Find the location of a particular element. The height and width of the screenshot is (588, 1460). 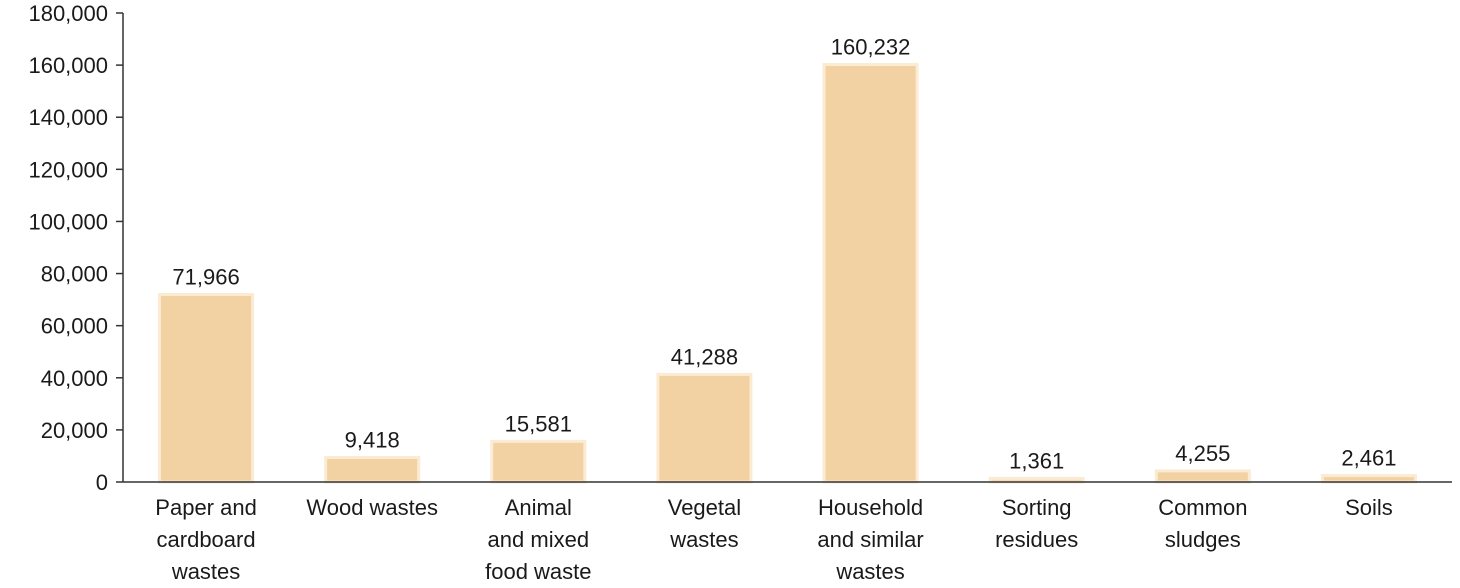

x-category-label-line: Sorting is located at coordinates (1037, 507).